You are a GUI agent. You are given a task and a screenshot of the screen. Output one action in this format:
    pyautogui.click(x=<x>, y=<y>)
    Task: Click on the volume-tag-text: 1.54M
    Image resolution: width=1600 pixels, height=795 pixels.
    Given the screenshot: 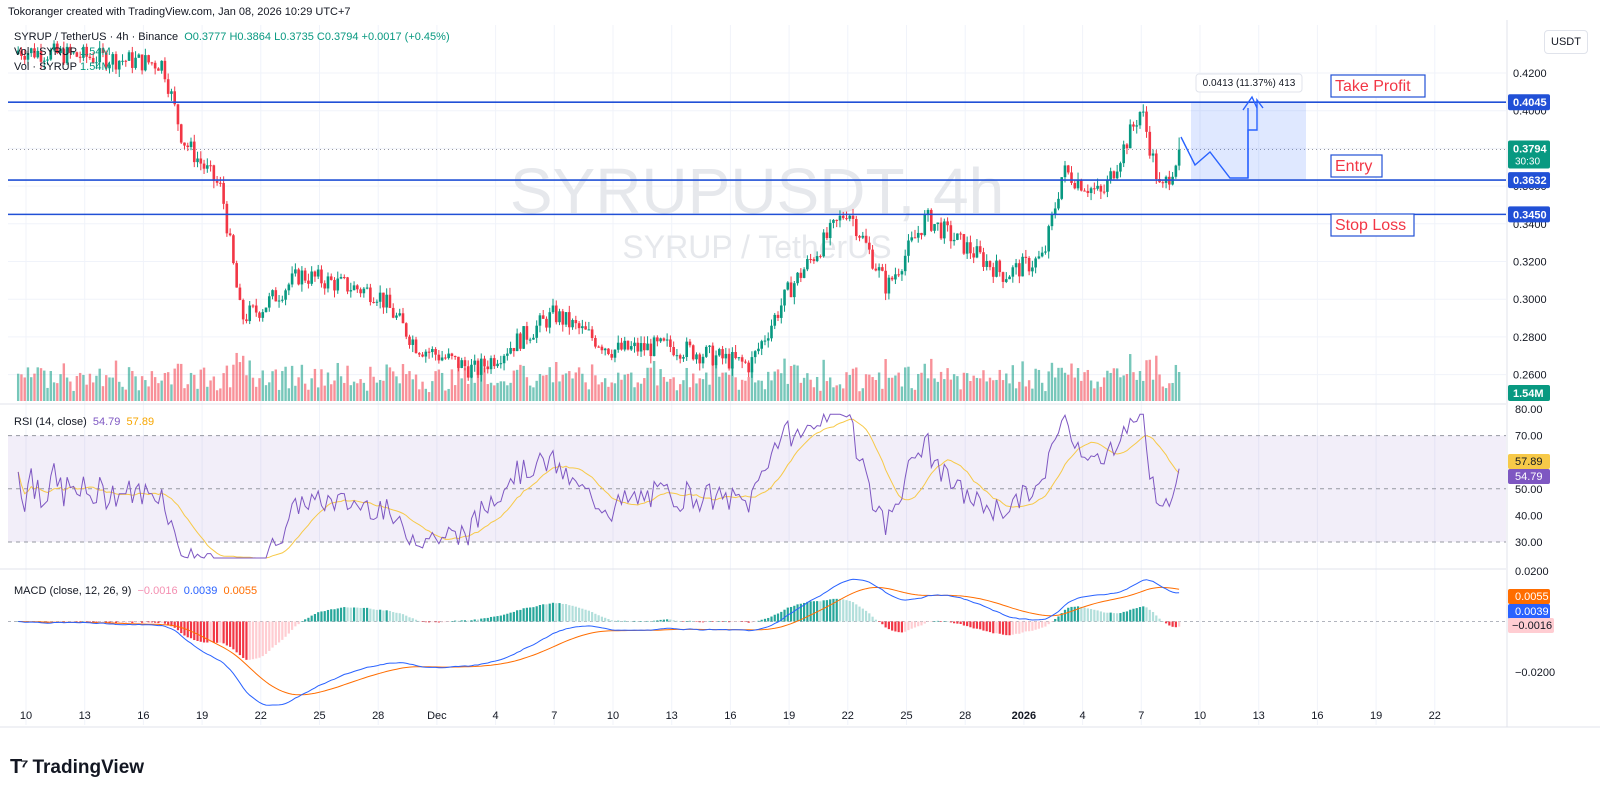 What is the action you would take?
    pyautogui.click(x=1528, y=394)
    